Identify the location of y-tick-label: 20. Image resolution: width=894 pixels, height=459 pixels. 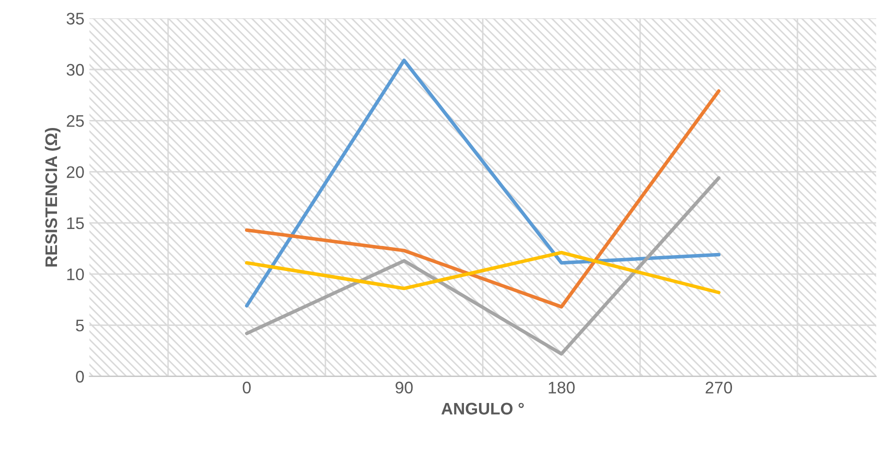
(75, 172).